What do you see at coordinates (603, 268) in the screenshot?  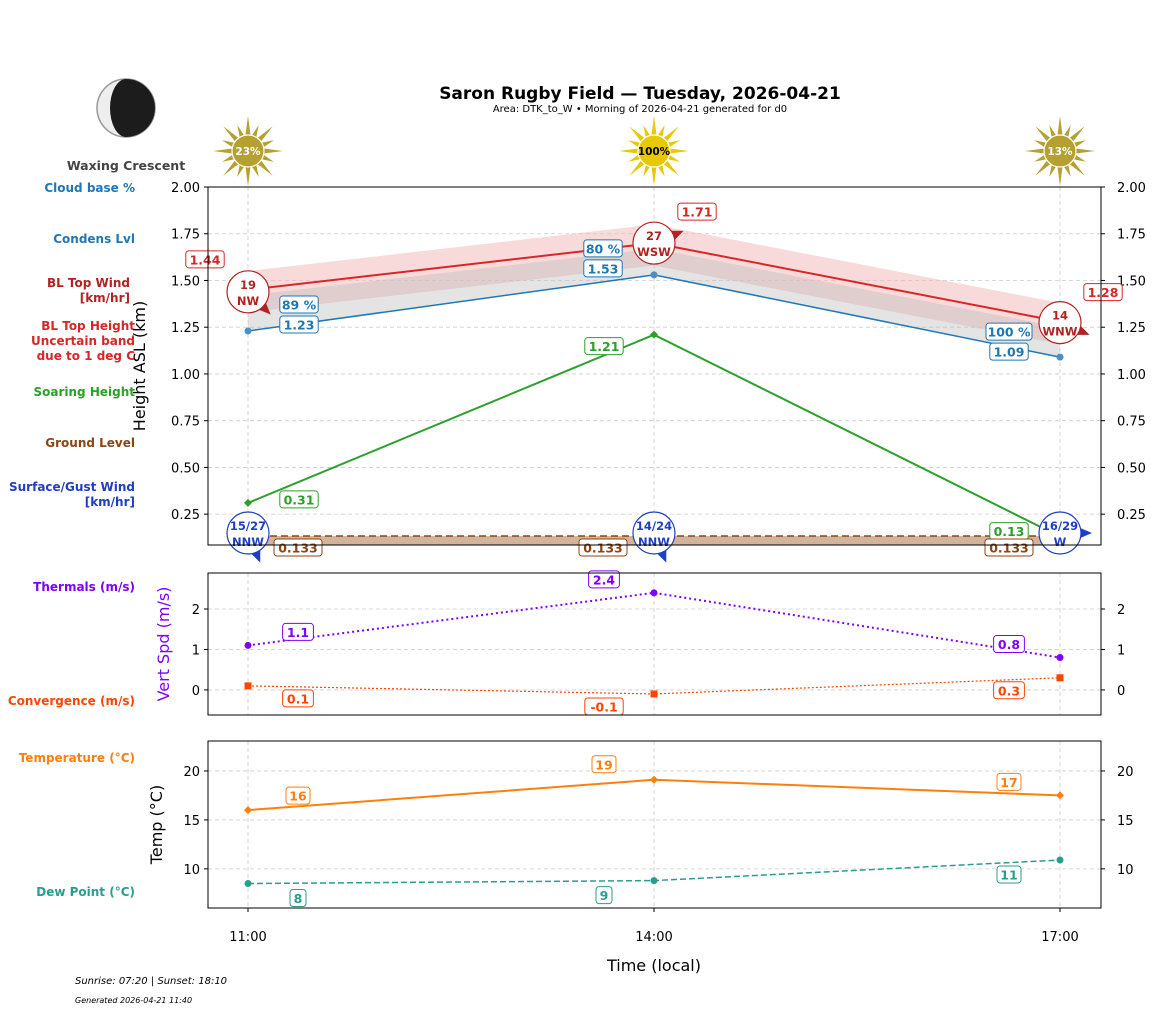 I see `condens-label-box` at bounding box center [603, 268].